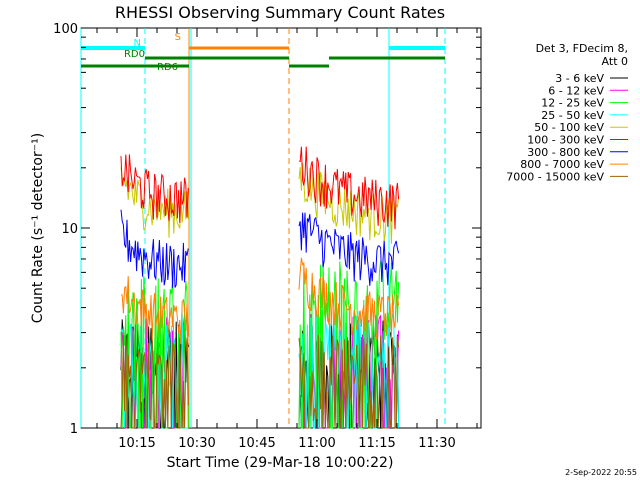 The height and width of the screenshot is (480, 640). Describe the element at coordinates (569, 127) in the screenshot. I see `legend-label: 50 - 100 keV` at that location.